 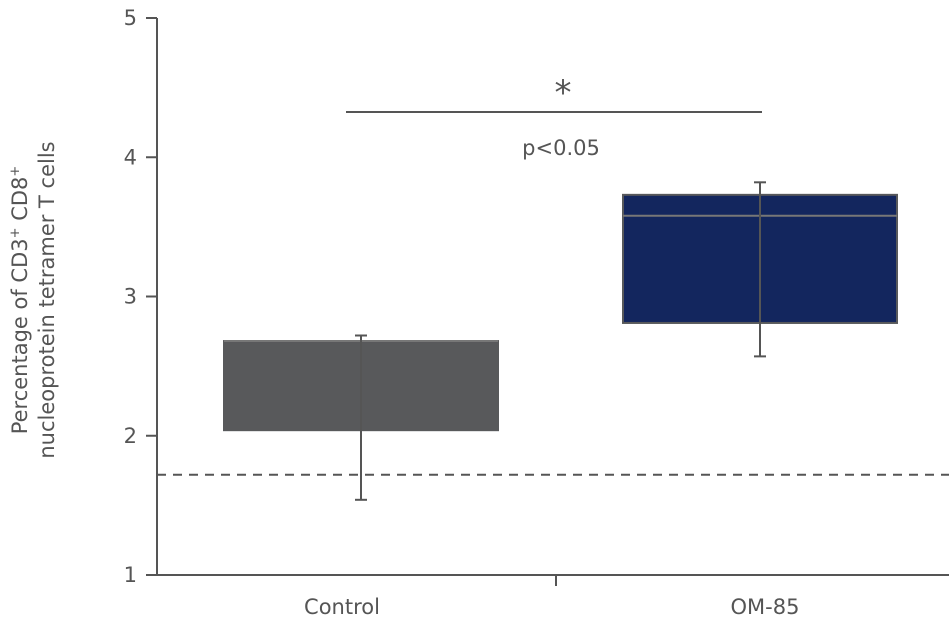 What do you see at coordinates (47, 299) in the screenshot?
I see `y-axis-label-line2: nucleoprotein tetramer T cells` at bounding box center [47, 299].